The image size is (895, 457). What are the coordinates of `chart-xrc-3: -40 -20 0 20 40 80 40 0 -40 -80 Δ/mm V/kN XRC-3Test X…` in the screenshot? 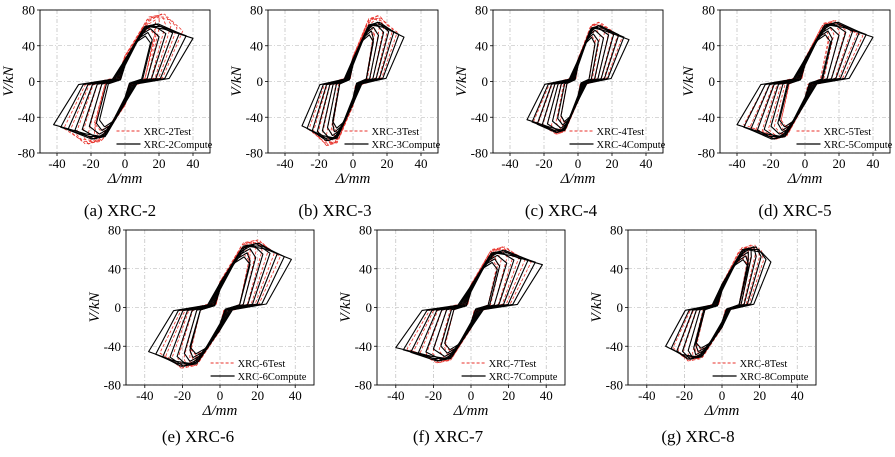 It's located at (335, 95).